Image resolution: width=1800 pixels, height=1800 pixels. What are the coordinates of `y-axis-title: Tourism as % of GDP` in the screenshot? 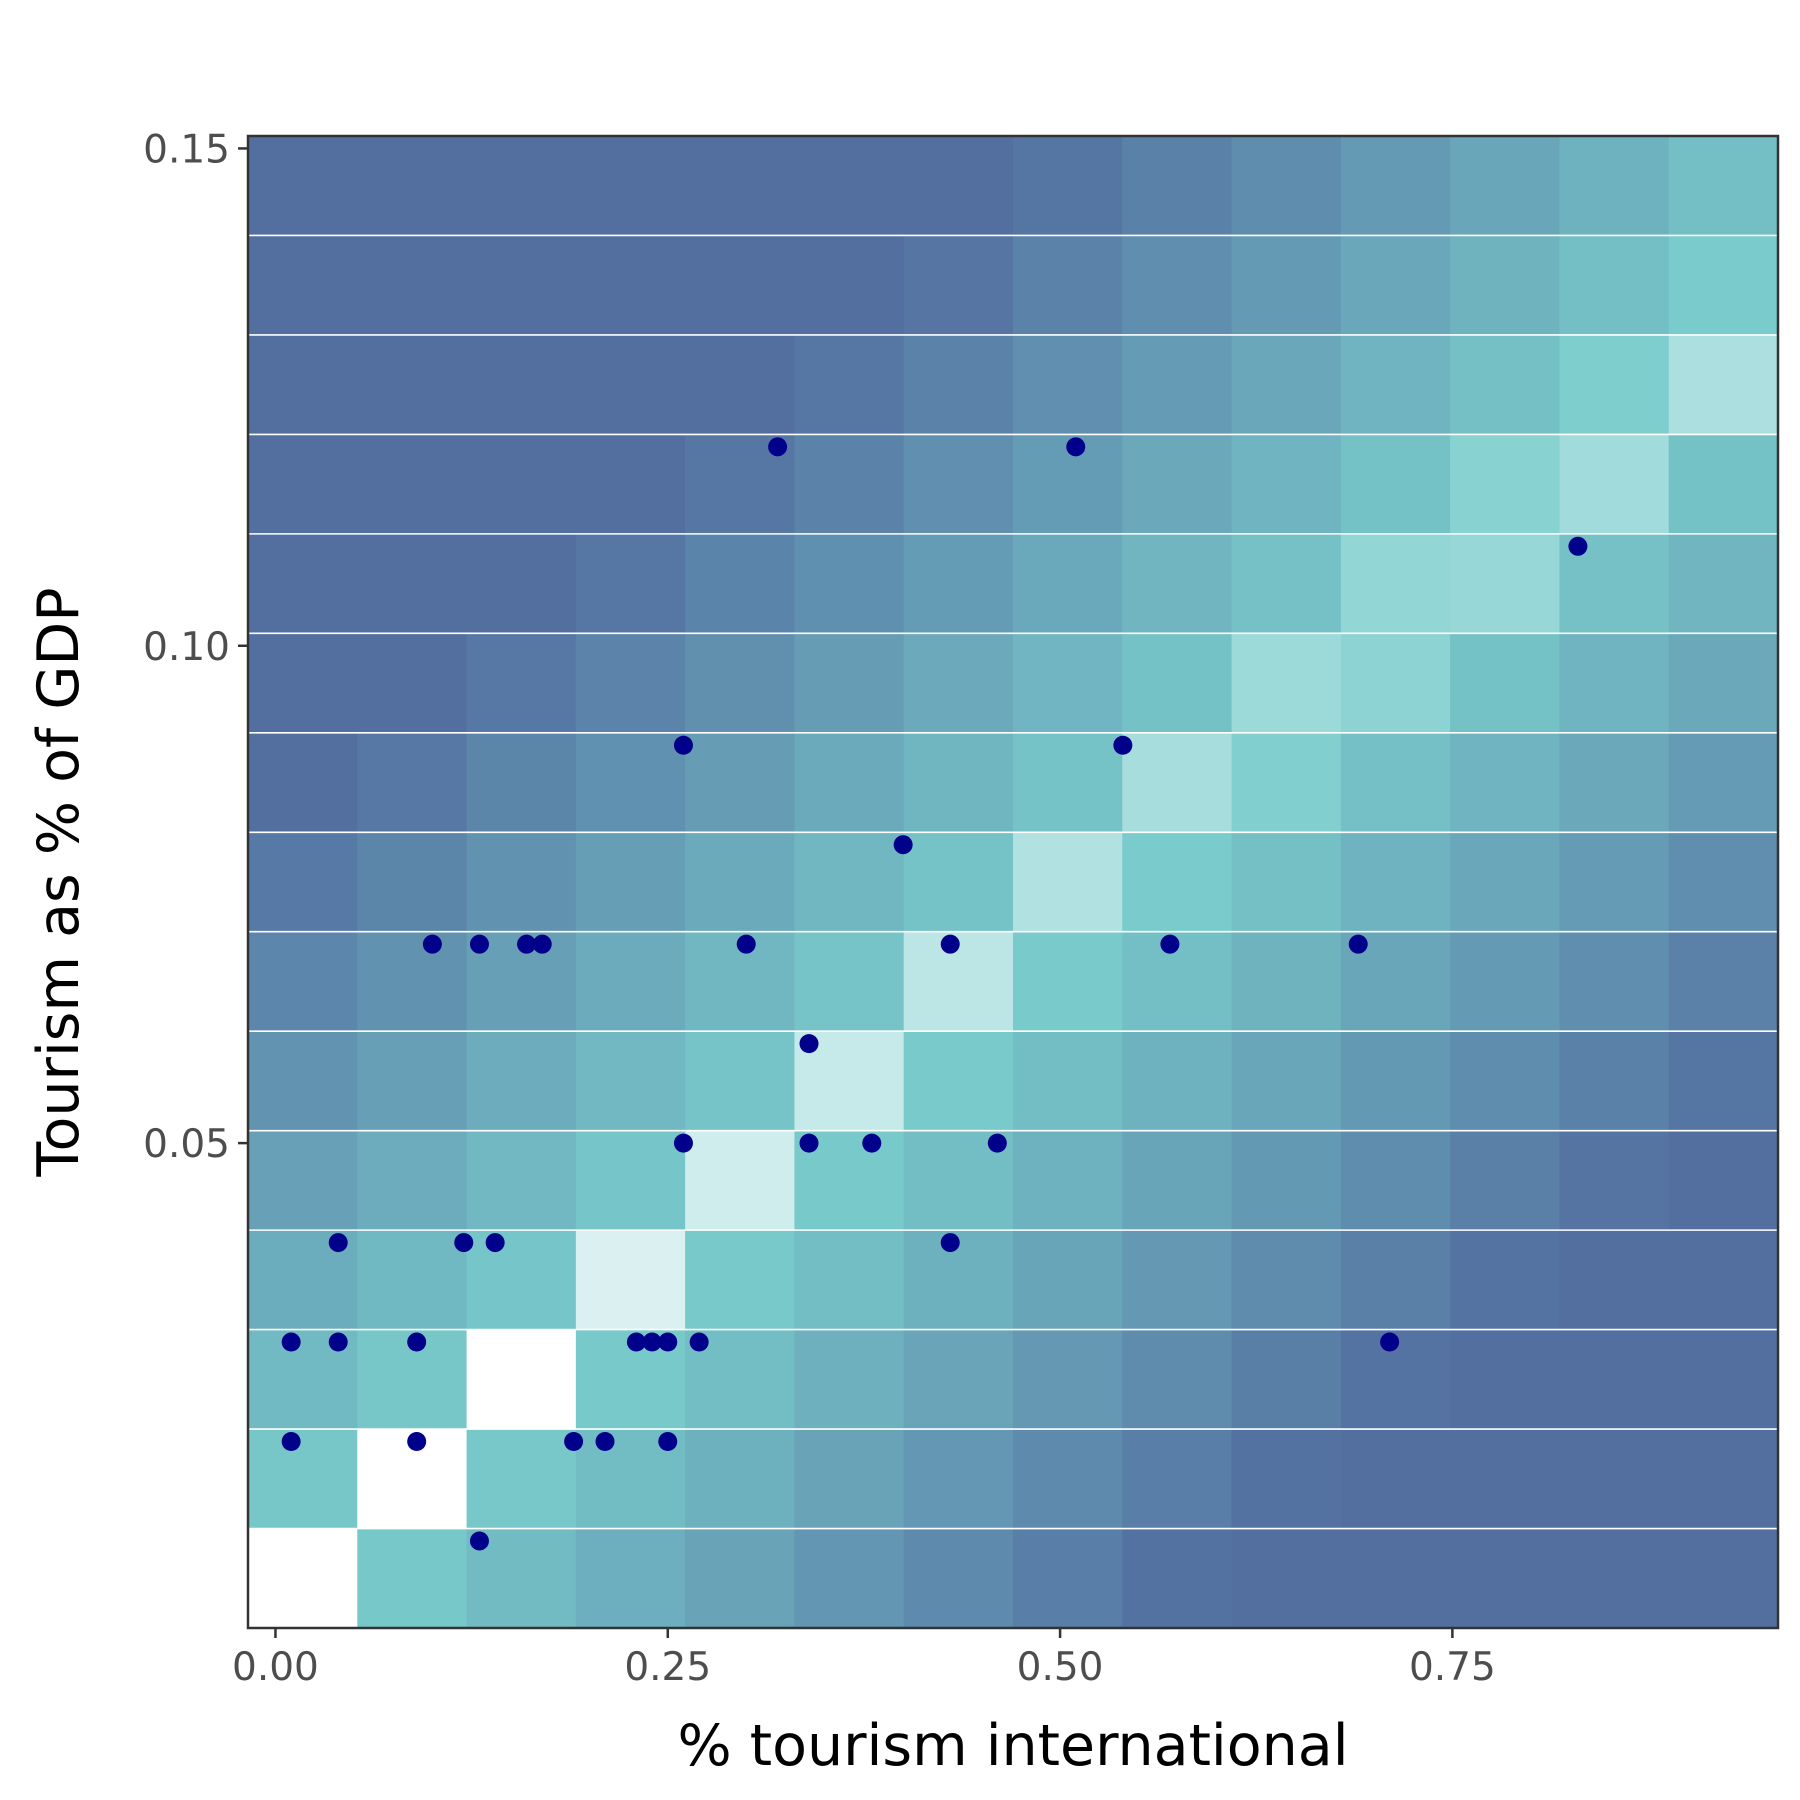 It's located at (59, 882).